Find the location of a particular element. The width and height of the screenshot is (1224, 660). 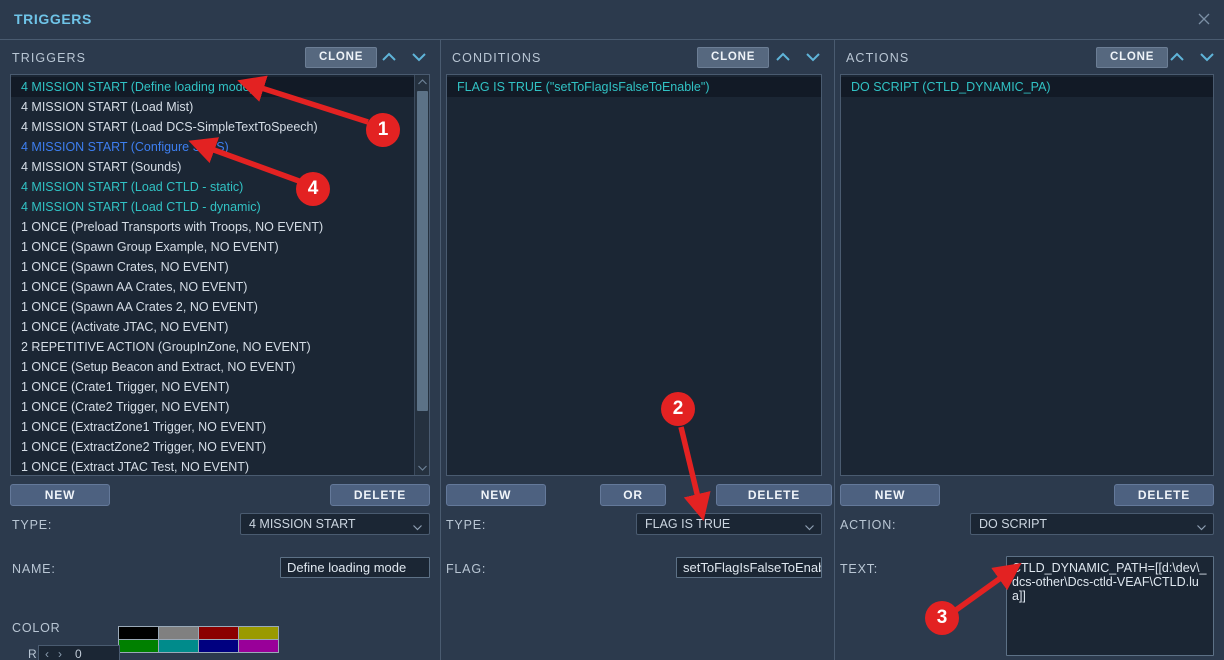

list-item: 1 ONCE (Spawn AA Crates, NO EVENT) is located at coordinates (134, 287).